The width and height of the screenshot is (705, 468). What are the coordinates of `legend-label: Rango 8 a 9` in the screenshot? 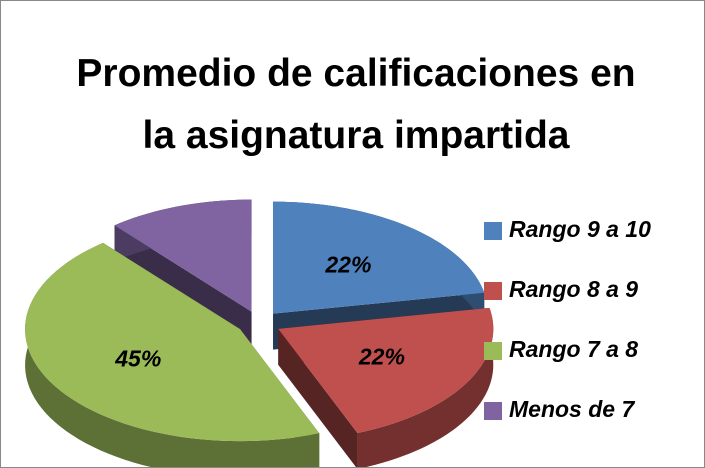 It's located at (573, 289).